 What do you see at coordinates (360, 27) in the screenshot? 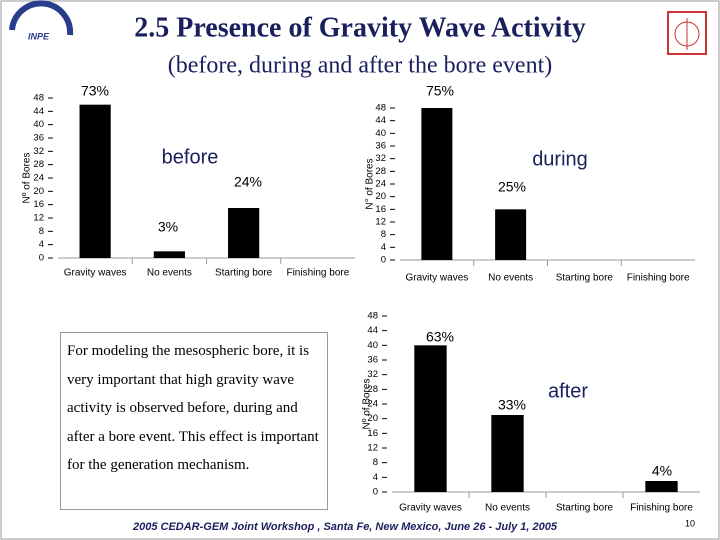
I see `title: 2.5 Presence of Gravity Wave Activity` at bounding box center [360, 27].